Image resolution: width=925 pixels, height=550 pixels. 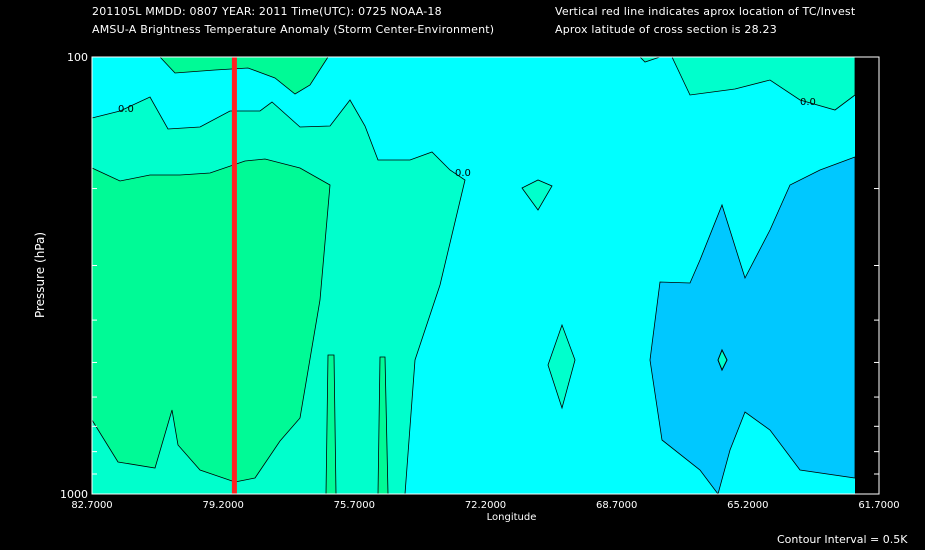 I want to click on x-tick-label: 61.7000, so click(x=878, y=505).